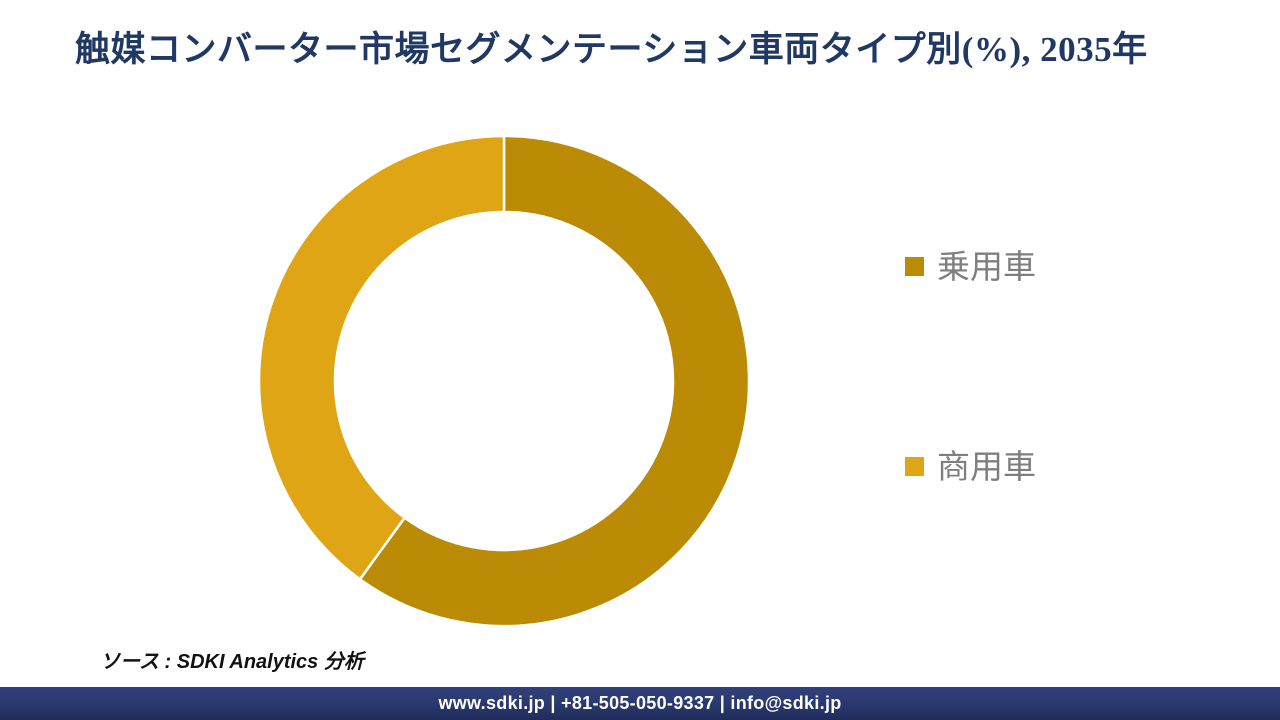 This screenshot has width=1280, height=720. I want to click on legend-label-passenger-car: 乗用車, so click(986, 266).